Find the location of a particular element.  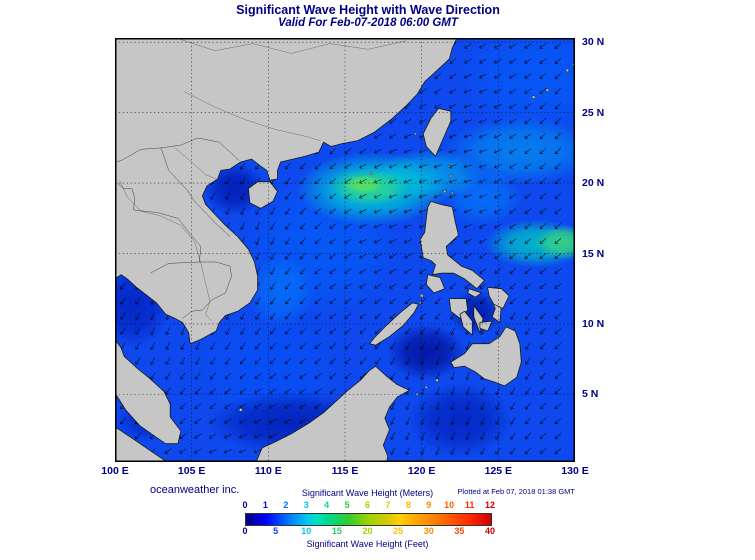

plotted-timestamp: Plotted at Feb 07, 2018 01:38 GMT is located at coordinates (516, 491).